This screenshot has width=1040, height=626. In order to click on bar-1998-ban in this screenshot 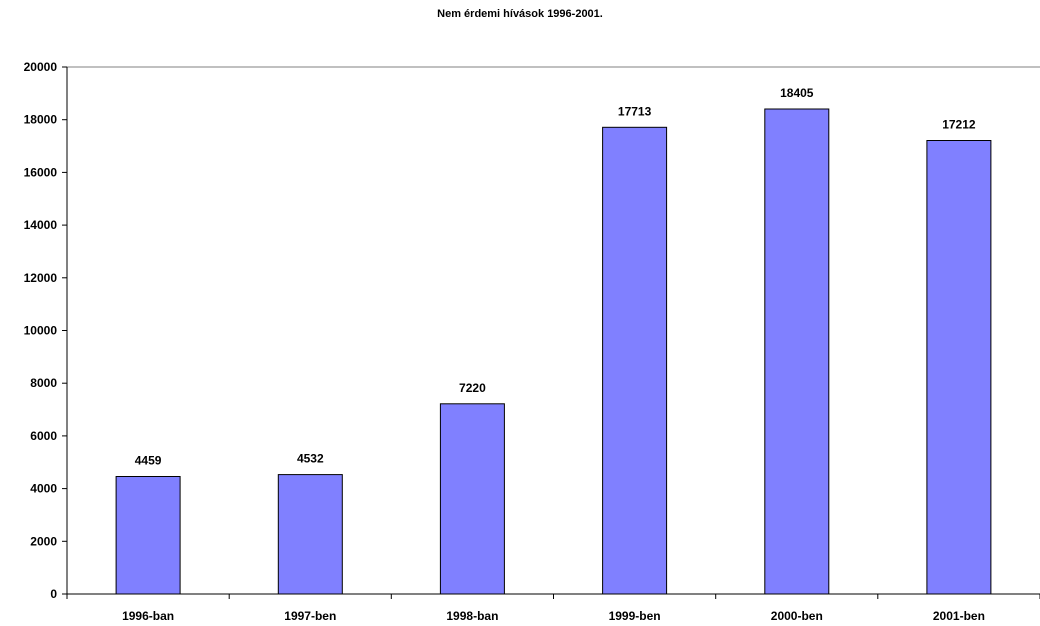, I will do `click(472, 499)`.